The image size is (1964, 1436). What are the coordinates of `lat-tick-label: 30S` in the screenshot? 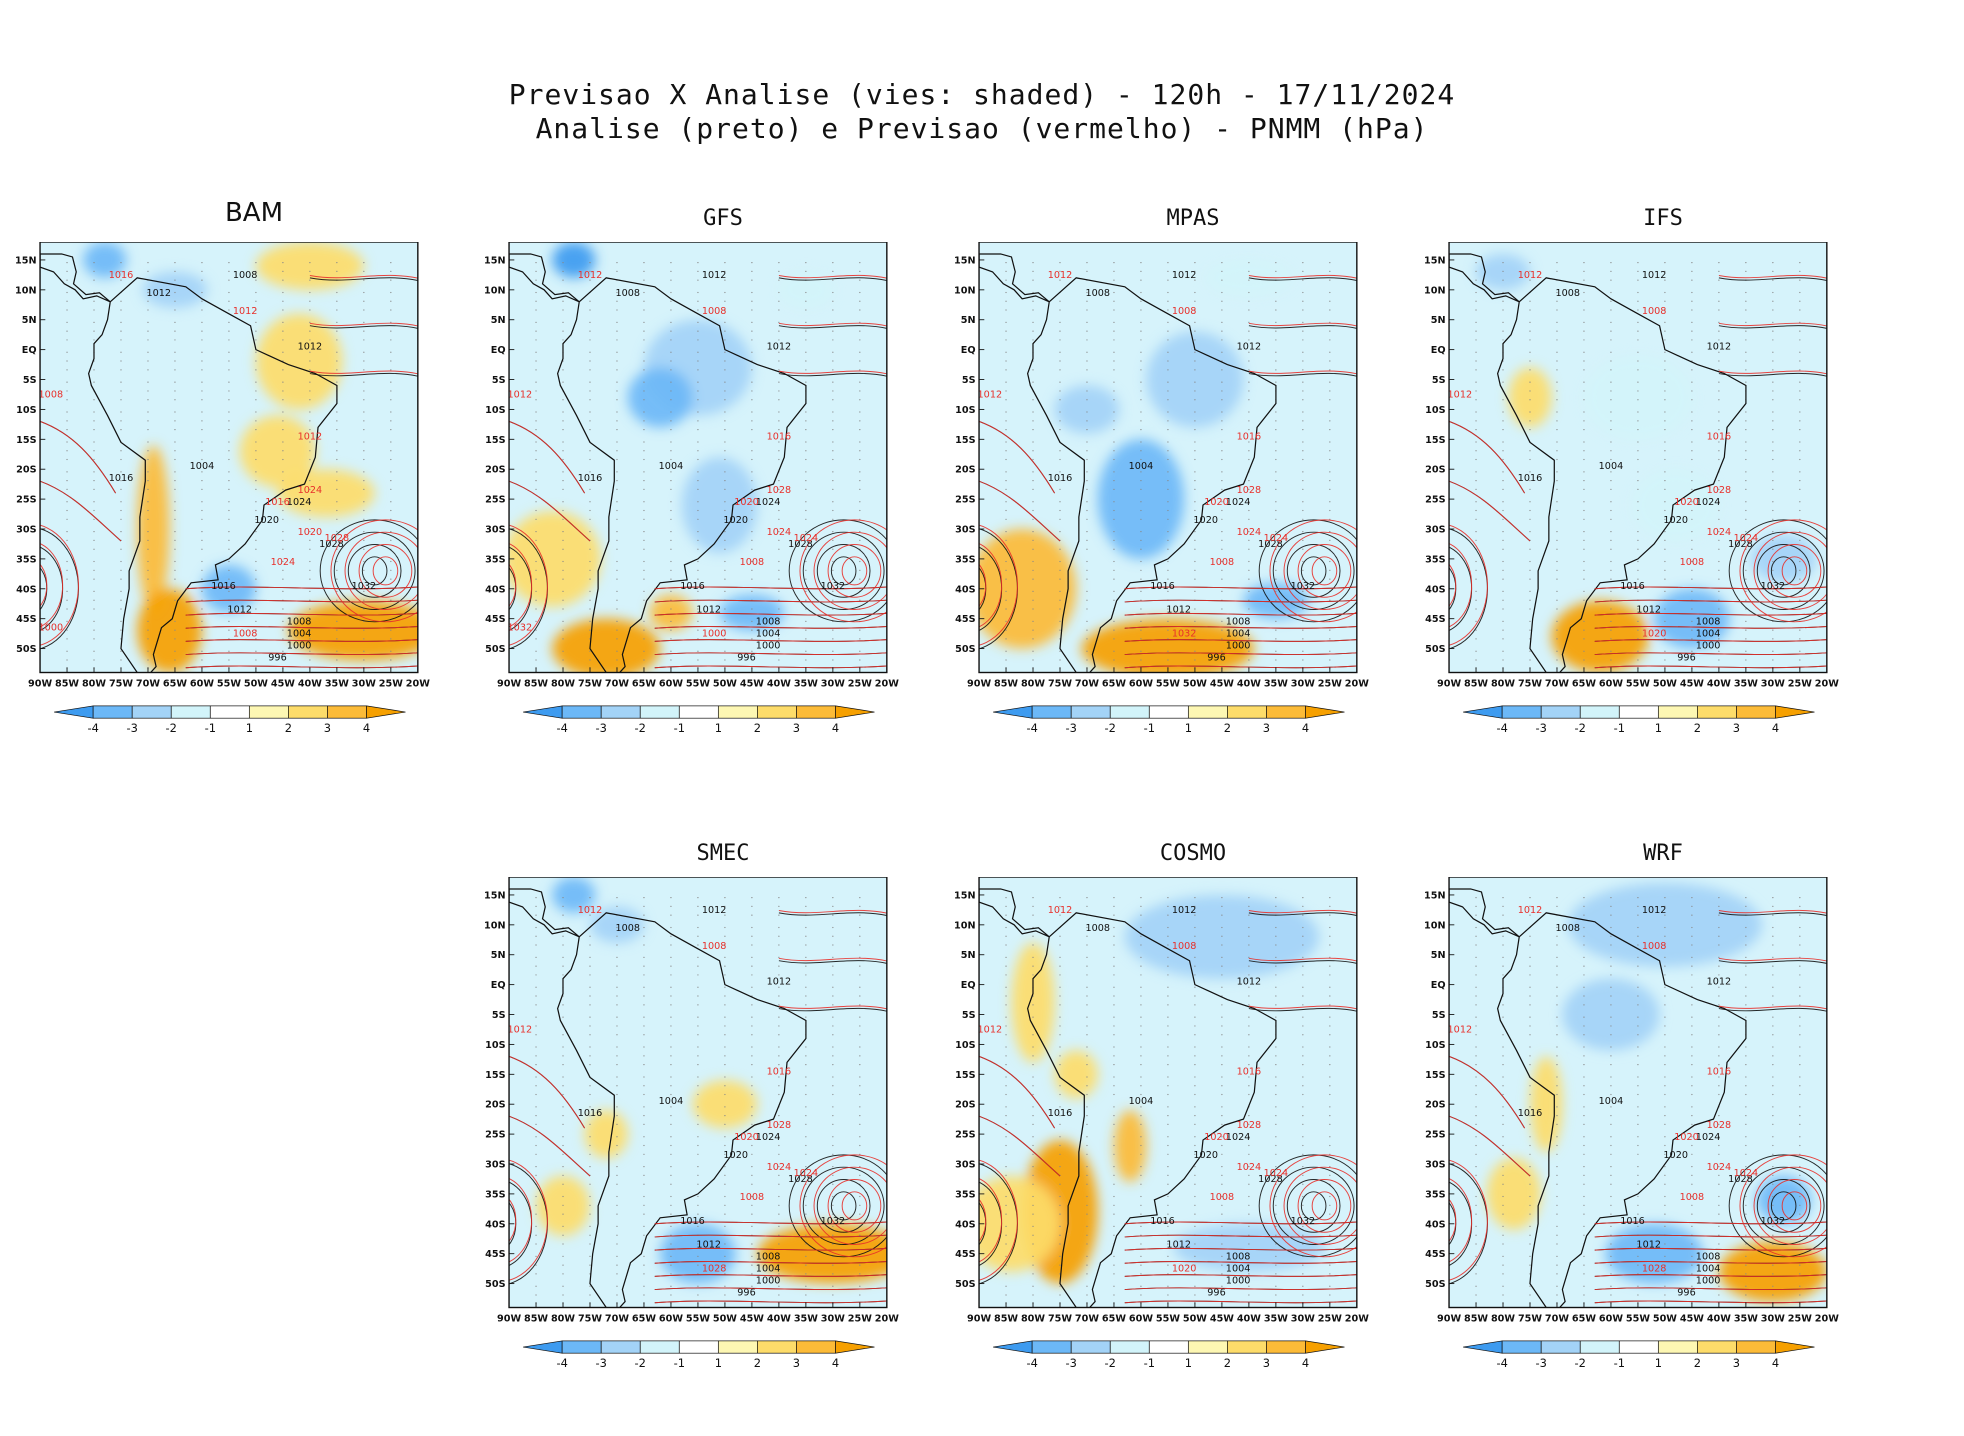 It's located at (495, 530).